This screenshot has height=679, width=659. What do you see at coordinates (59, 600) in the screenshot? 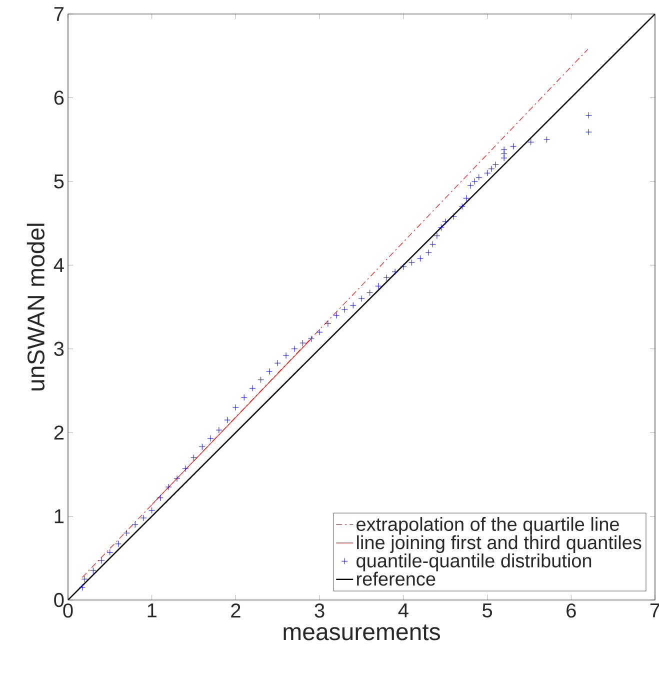
I see `y-tick-label: 0` at bounding box center [59, 600].